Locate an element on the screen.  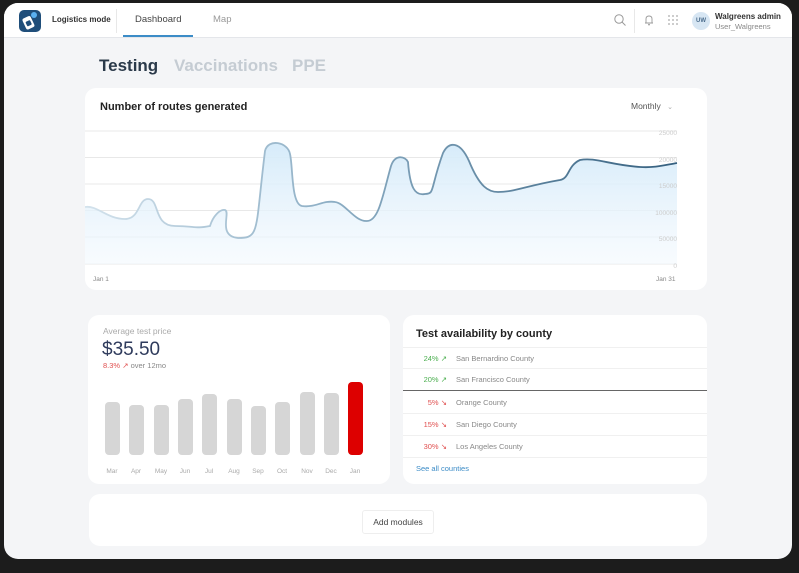
add-modules-card: Add modules is located at coordinates (398, 520).